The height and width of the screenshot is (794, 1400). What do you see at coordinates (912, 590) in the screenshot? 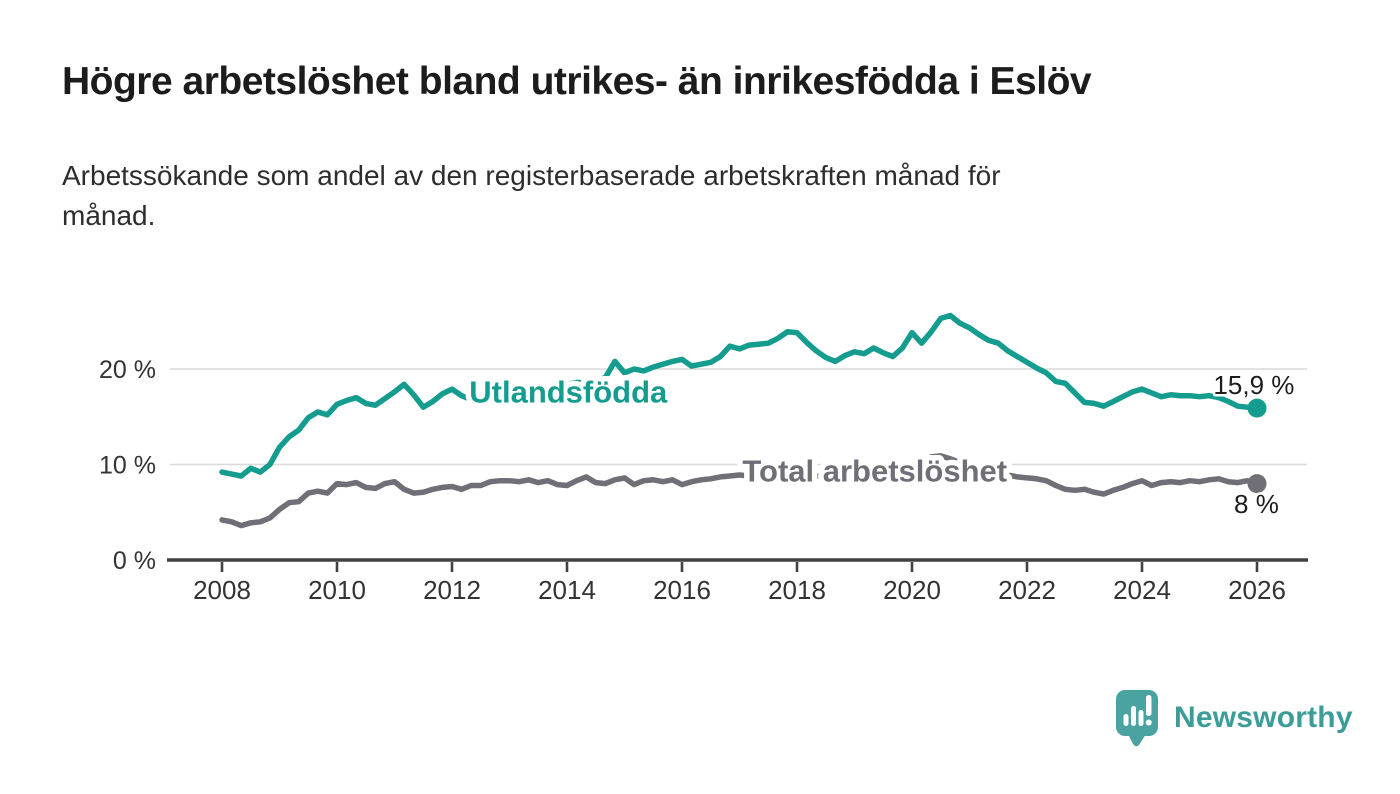
I see `x-tick-label: 2020` at bounding box center [912, 590].